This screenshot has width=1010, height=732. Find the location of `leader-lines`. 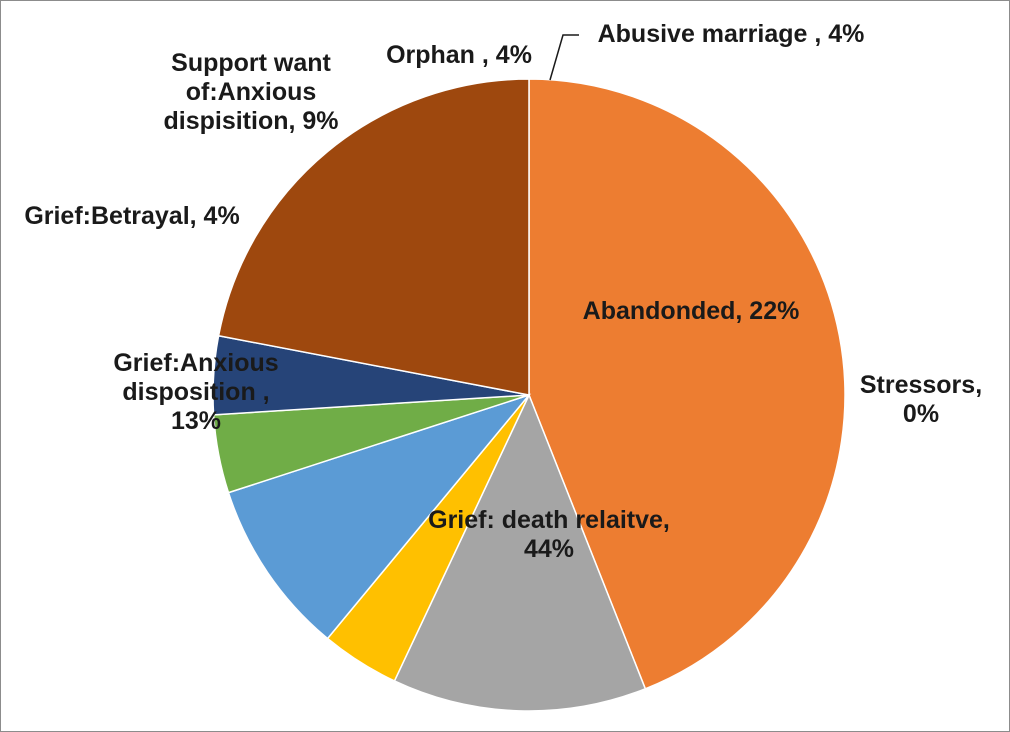

leader-lines is located at coordinates (564, 57).